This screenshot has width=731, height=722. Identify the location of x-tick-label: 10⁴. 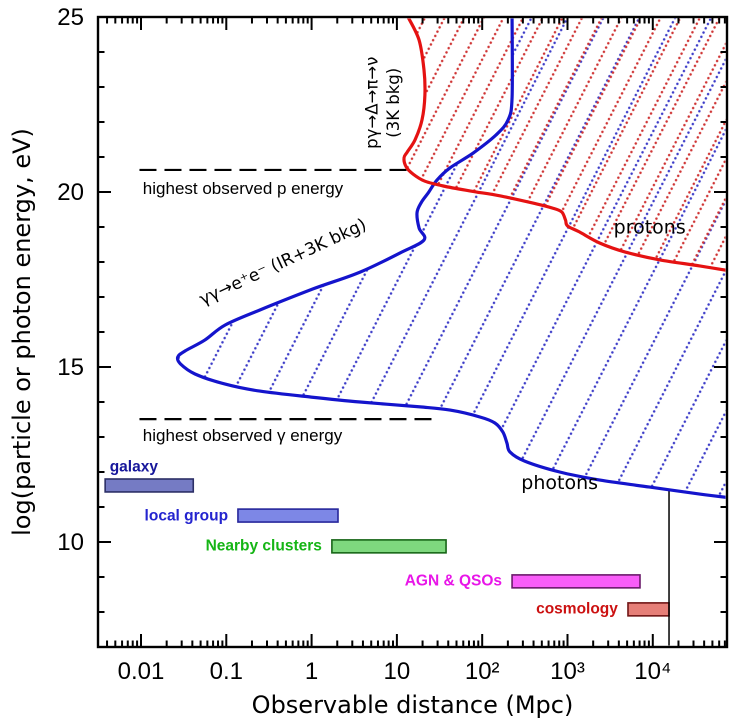
(652, 671).